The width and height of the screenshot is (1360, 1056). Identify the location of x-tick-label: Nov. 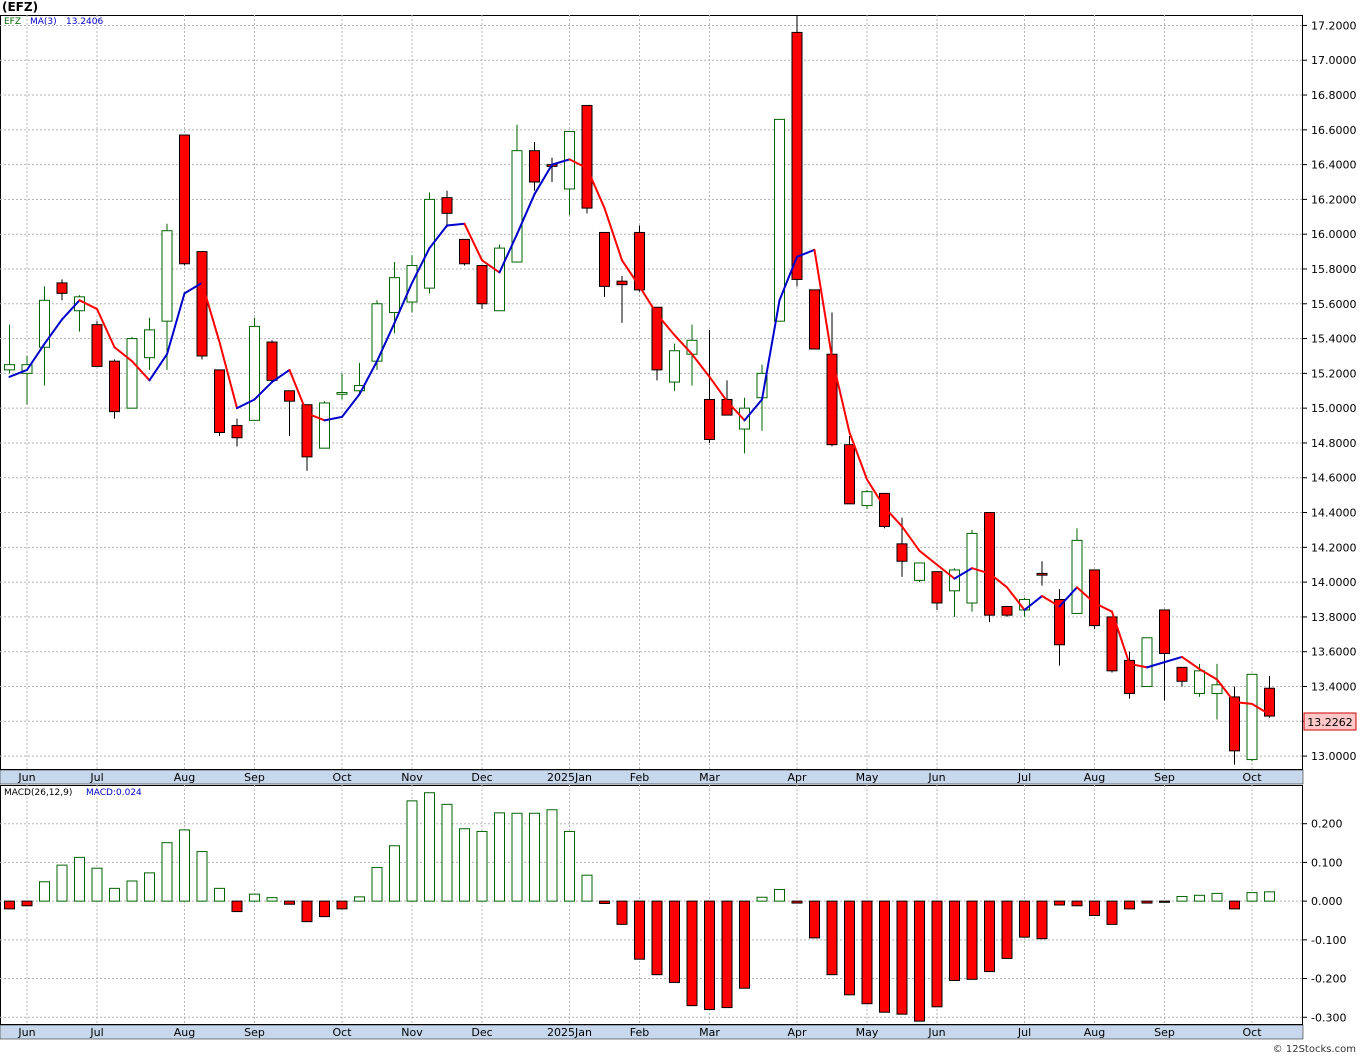
(412, 777).